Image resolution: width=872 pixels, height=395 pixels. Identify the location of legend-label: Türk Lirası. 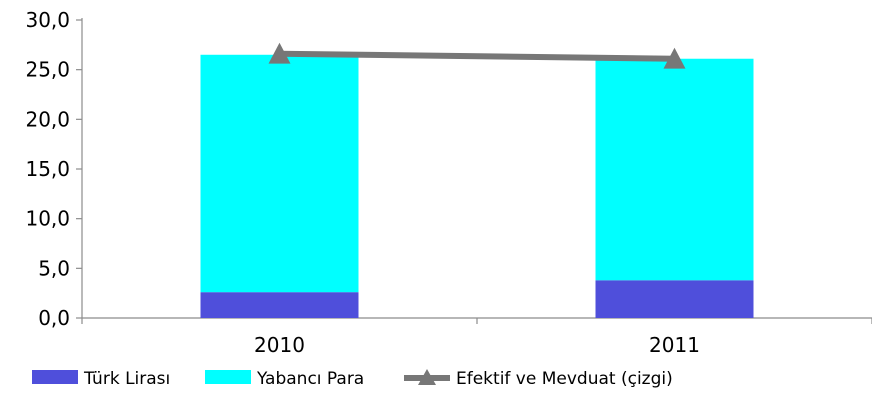
(126, 379).